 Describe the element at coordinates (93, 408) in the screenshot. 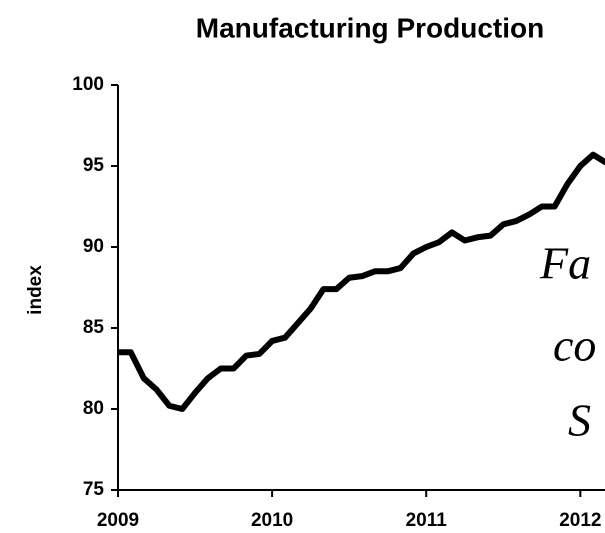

I see `y-tick-label: 80` at that location.